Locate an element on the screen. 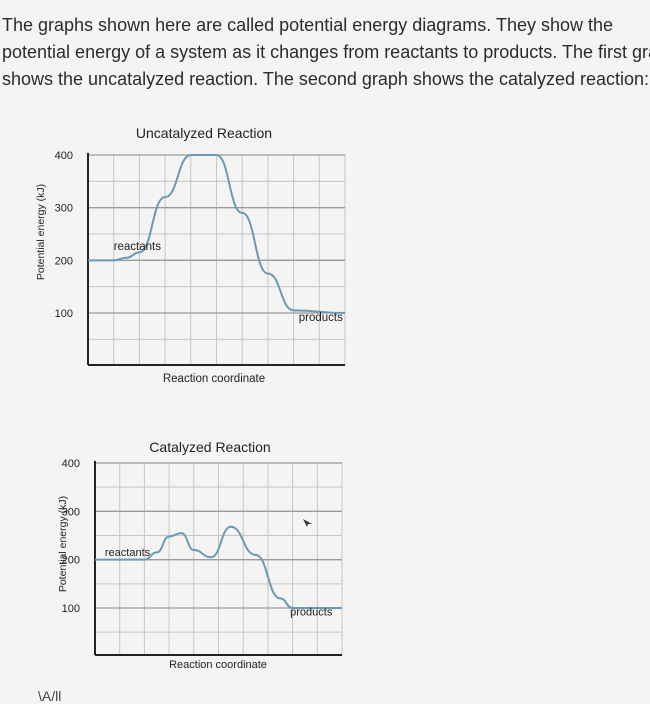 This screenshot has width=650, height=704. catalyzed-annotation-products: products is located at coordinates (311, 612).